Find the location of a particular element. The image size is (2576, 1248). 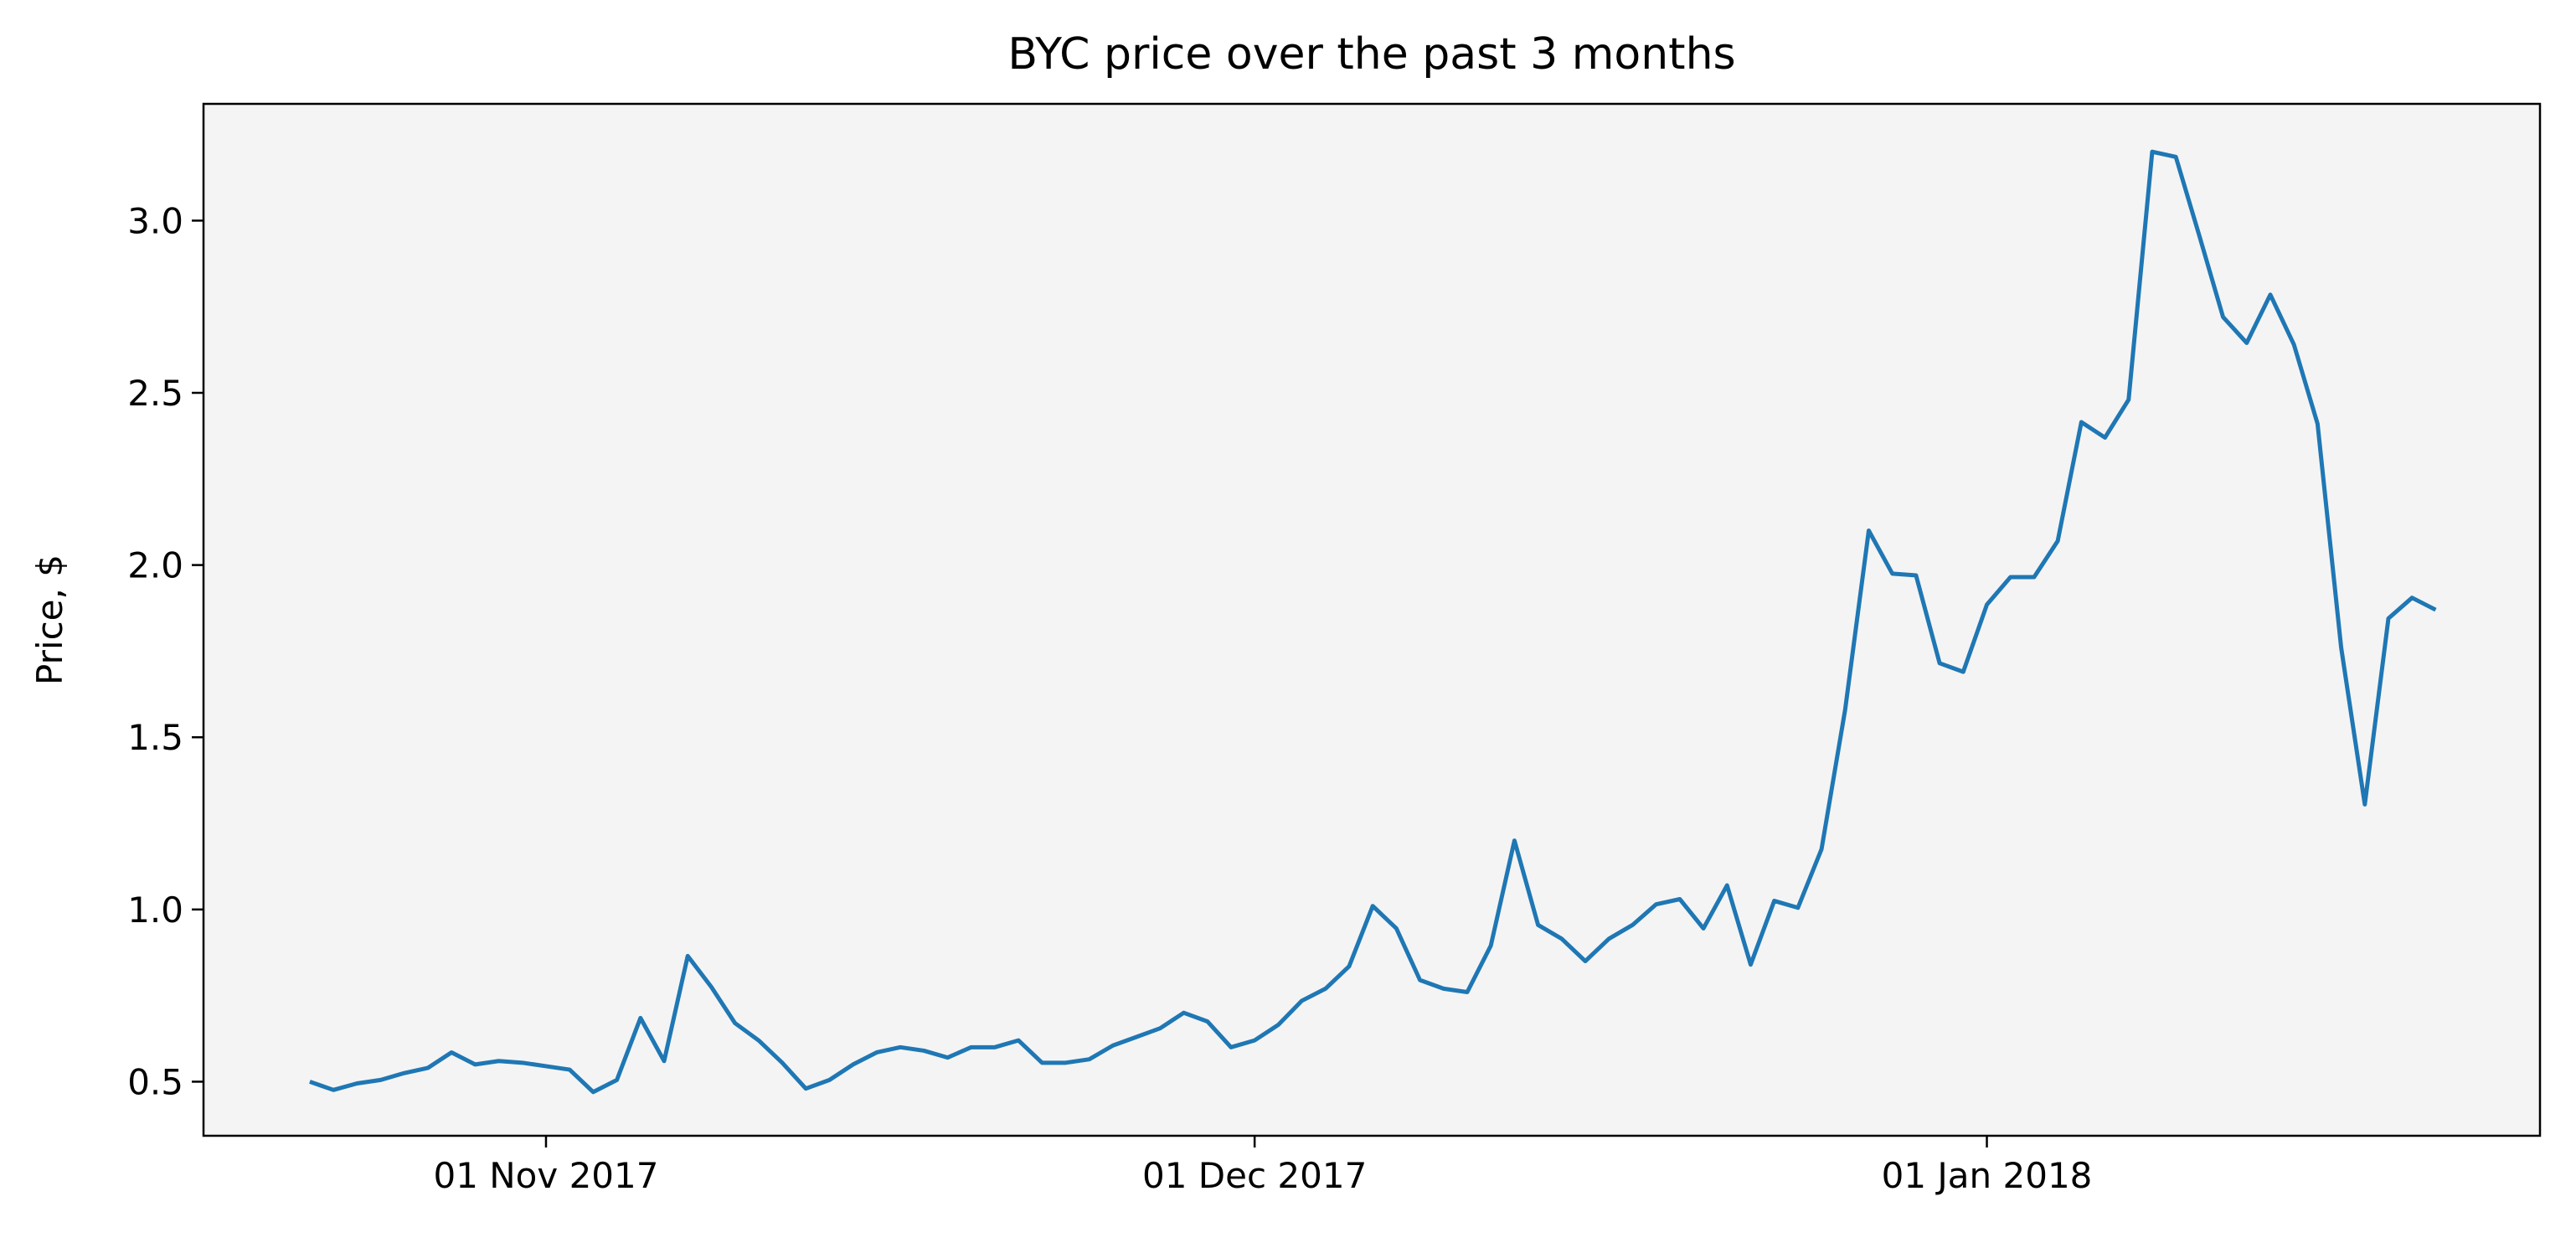

y-tick-label: 2.5 is located at coordinates (155, 394).